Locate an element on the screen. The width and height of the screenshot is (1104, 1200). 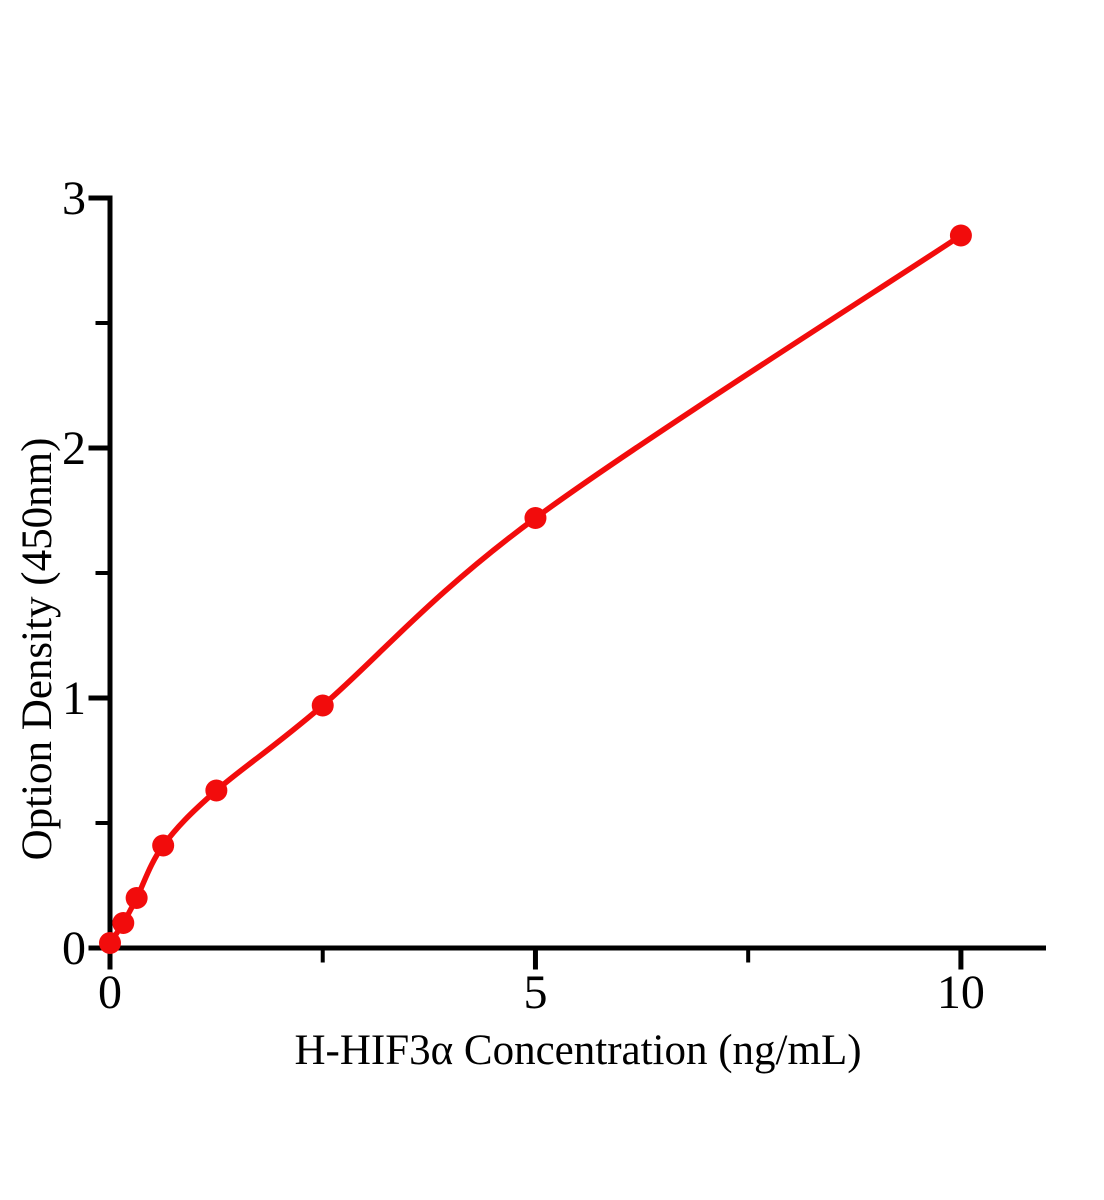
y-tick-label: 1 is located at coordinates (74, 698).